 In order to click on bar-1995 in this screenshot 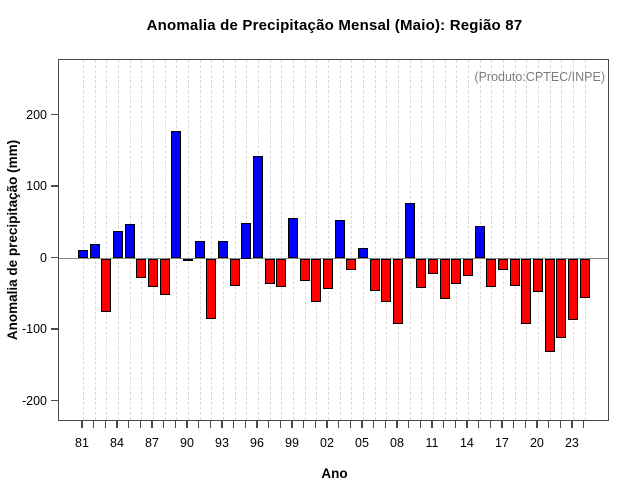, I will do `click(246, 240)`.